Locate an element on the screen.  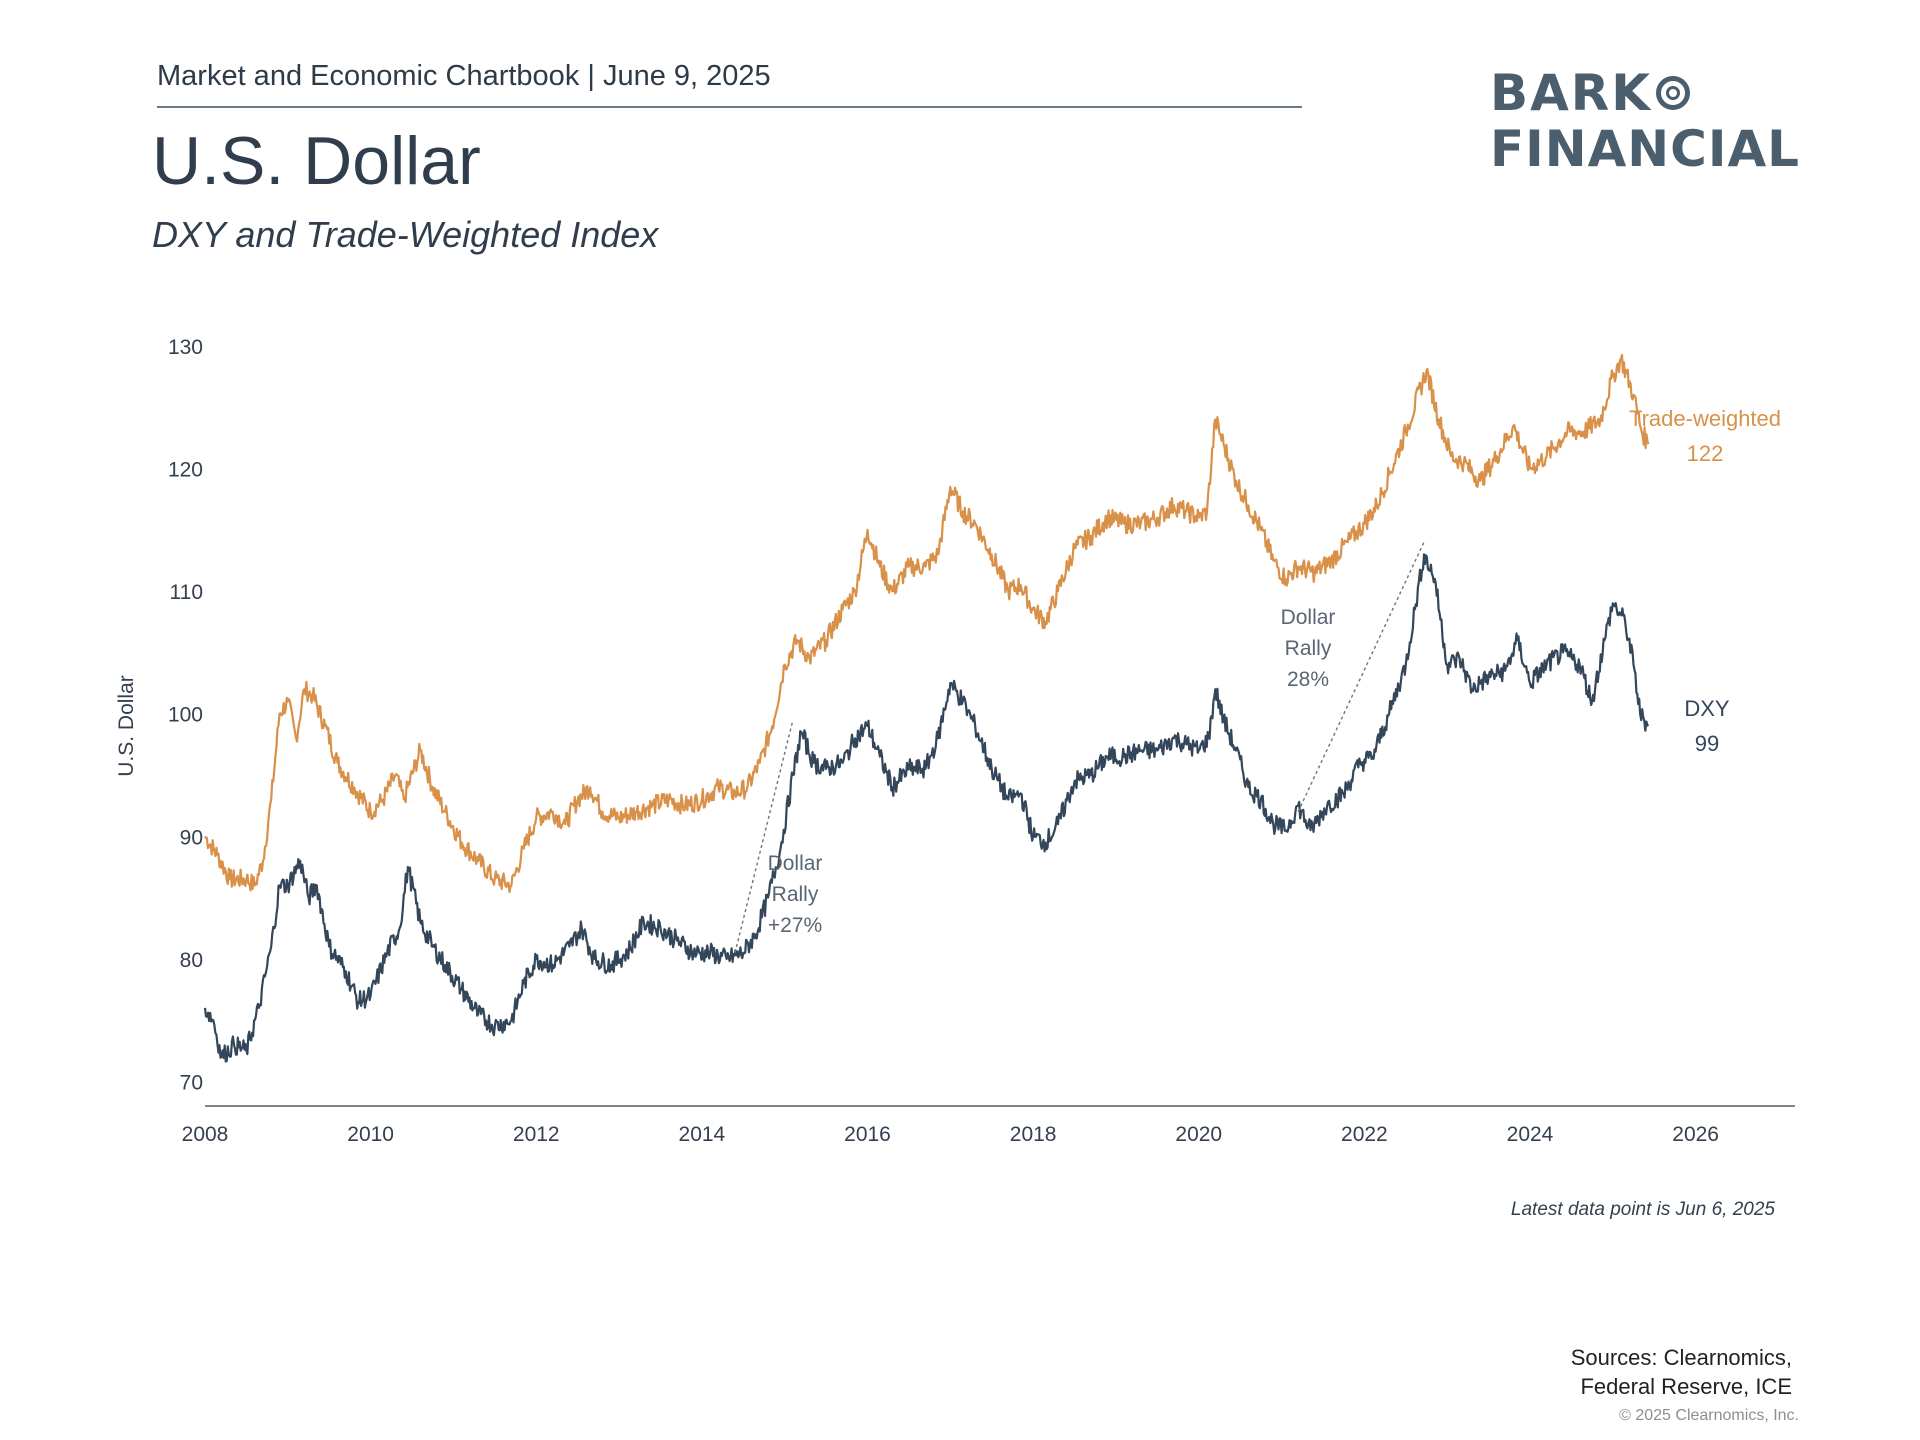
header-divider is located at coordinates (729, 107).